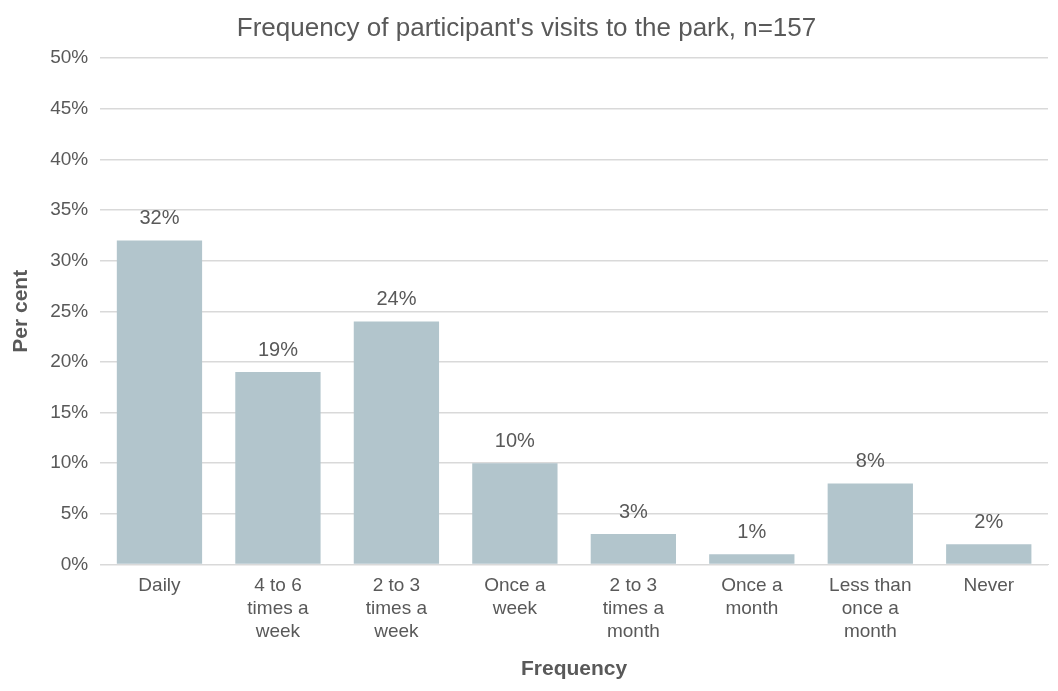 This screenshot has height=691, width=1058. What do you see at coordinates (74, 513) in the screenshot?
I see `y-tick-label: 5%` at bounding box center [74, 513].